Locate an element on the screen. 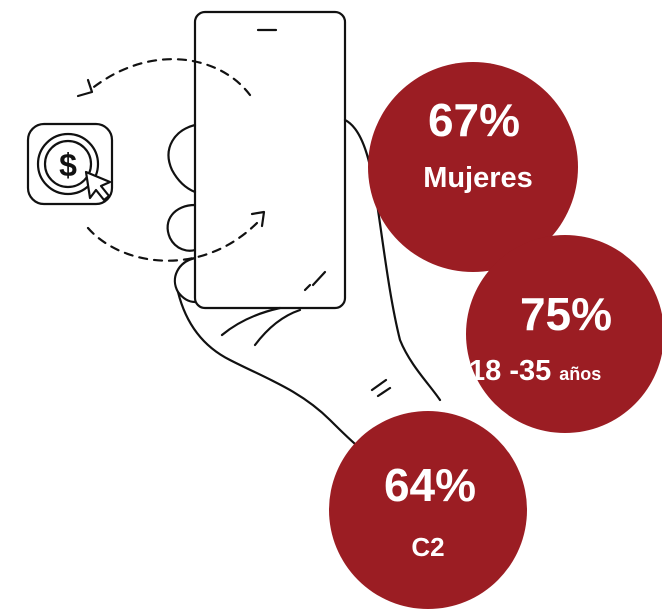  stat-value: 64% is located at coordinates (430, 485).